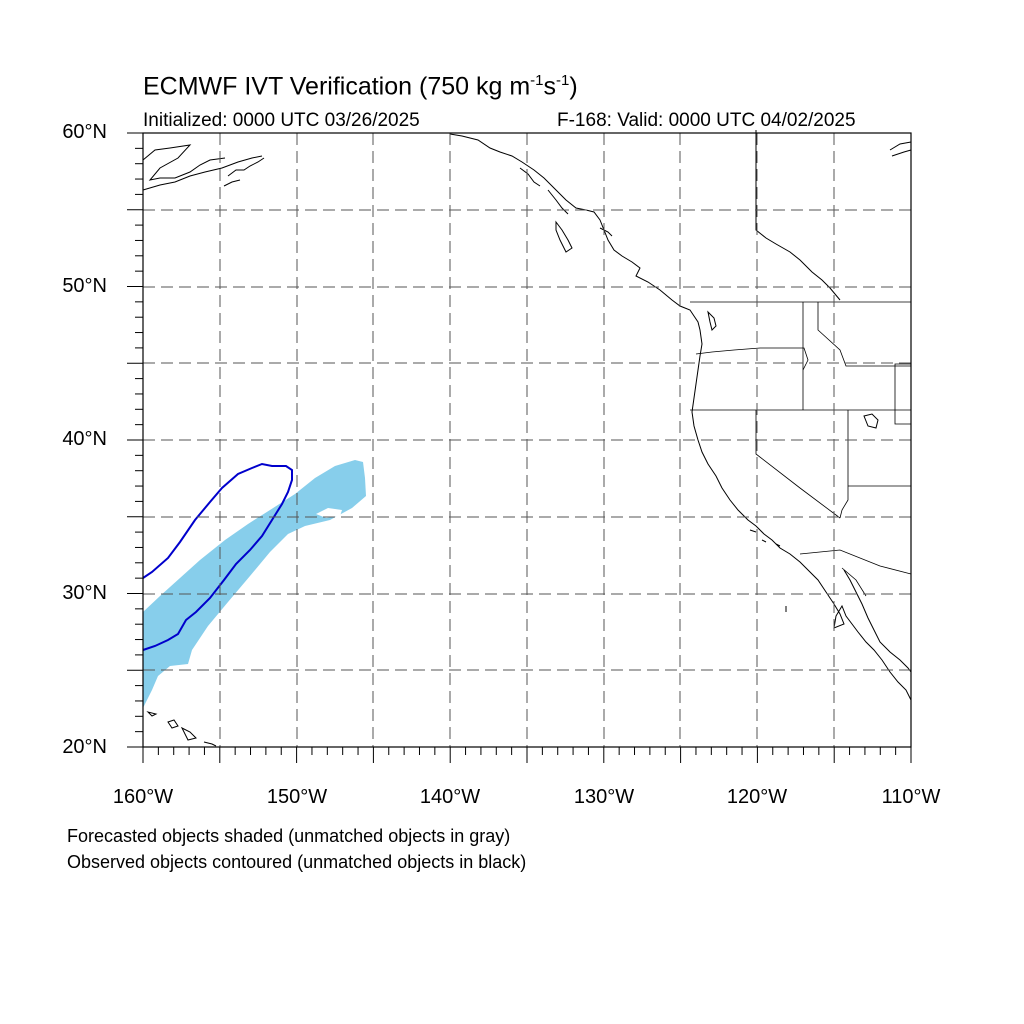 The width and height of the screenshot is (1024, 1024). What do you see at coordinates (84, 286) in the screenshot?
I see `lat-label-50n: 50°N` at bounding box center [84, 286].